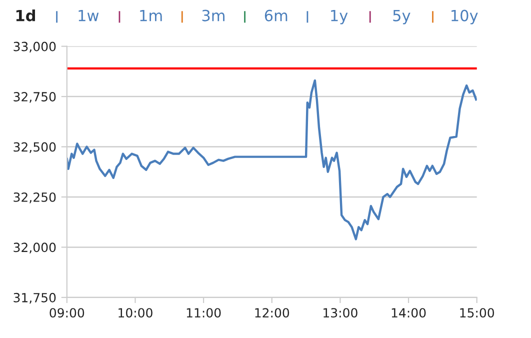 The width and height of the screenshot is (531, 338). What do you see at coordinates (35, 47) in the screenshot?
I see `y-tick-label: 33,000` at bounding box center [35, 47].